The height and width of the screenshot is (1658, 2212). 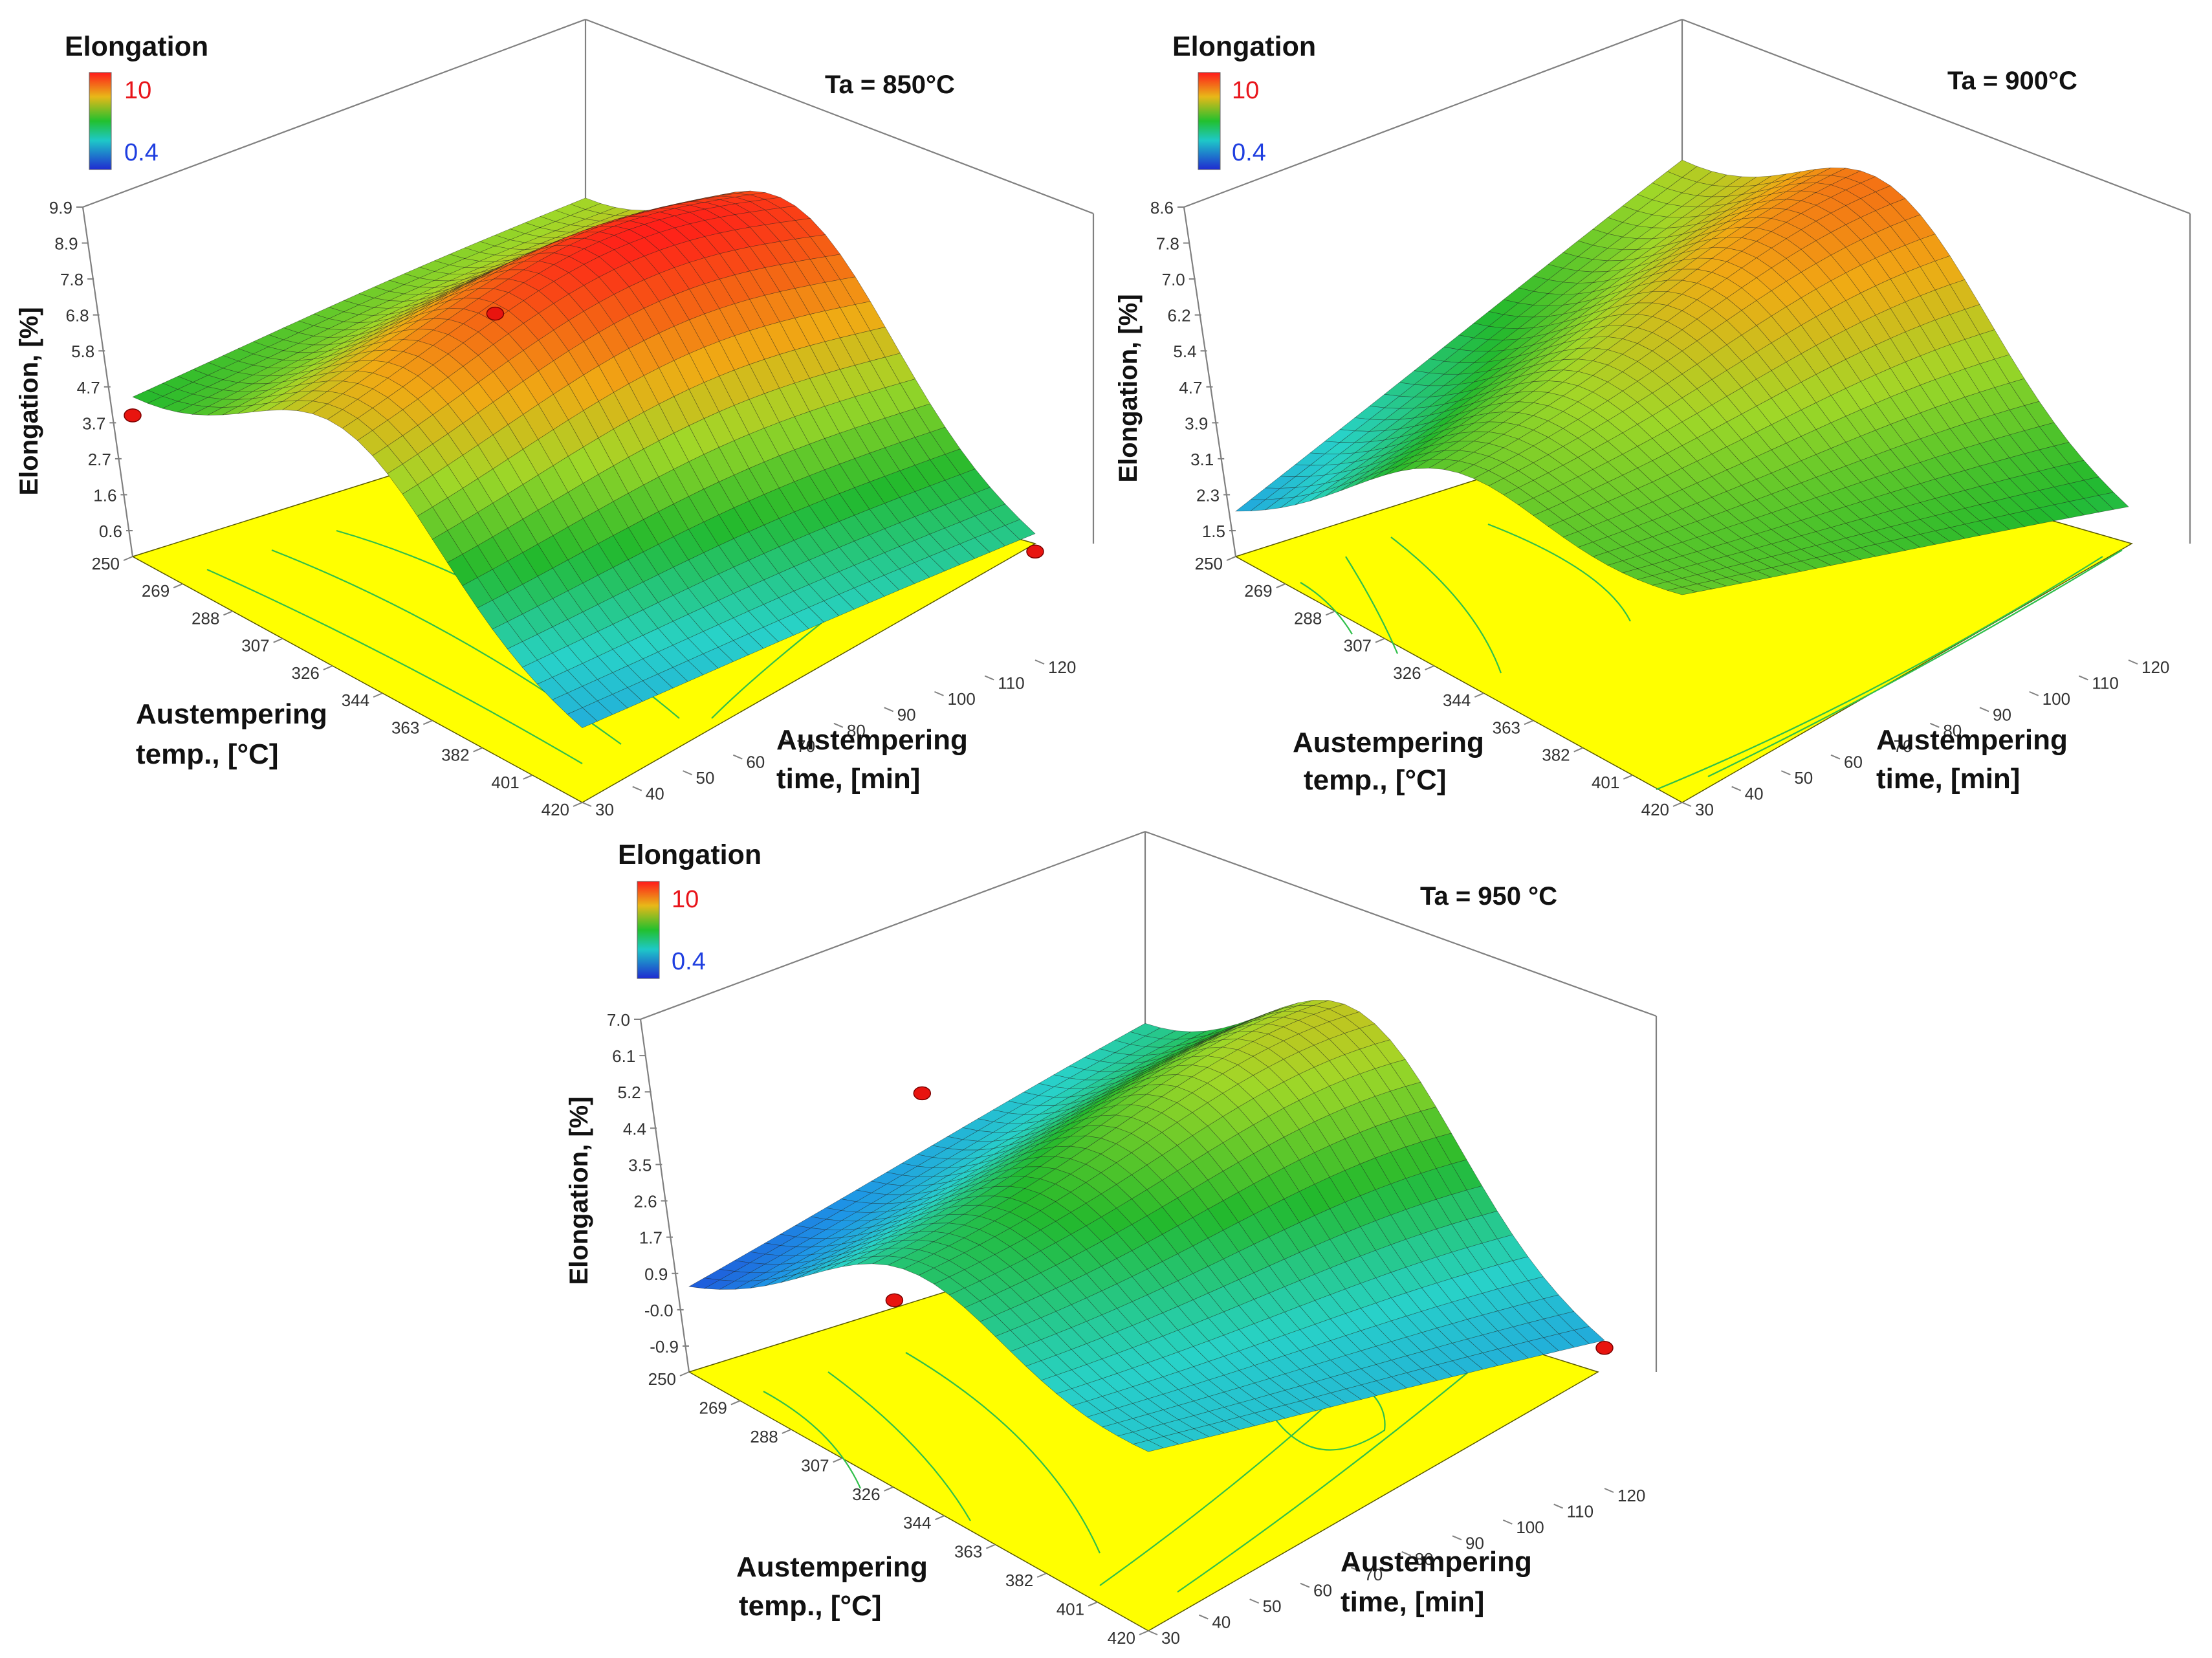 I want to click on z-tick-label: 7.0, so click(x=1173, y=279).